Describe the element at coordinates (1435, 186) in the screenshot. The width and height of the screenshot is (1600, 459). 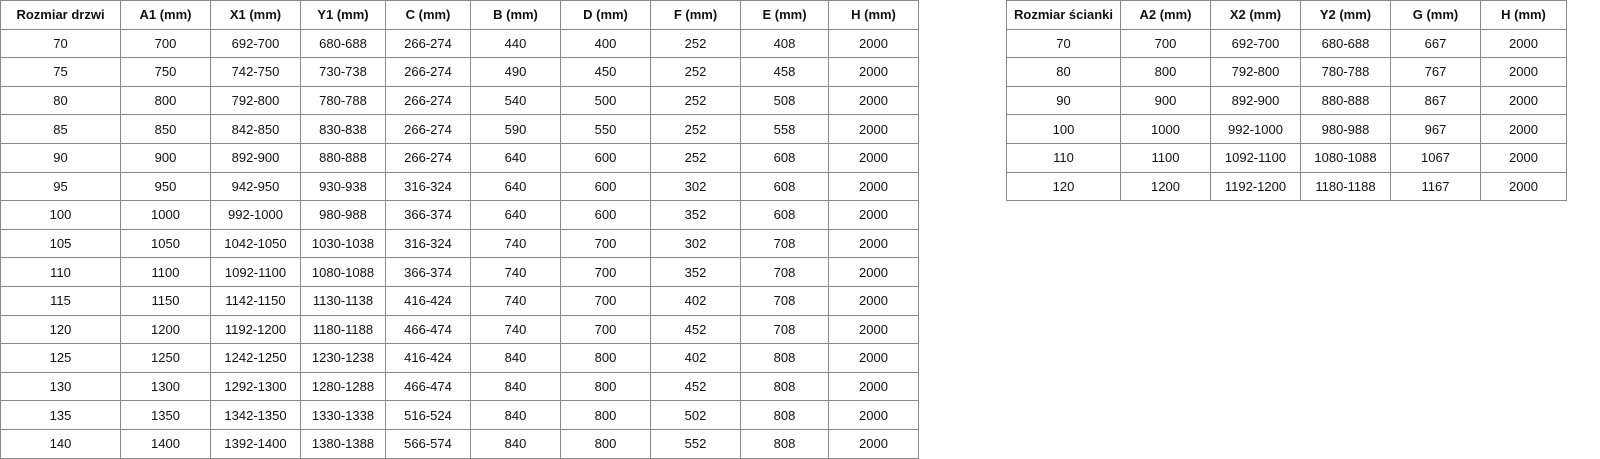
I see `table-cell: 1167` at that location.